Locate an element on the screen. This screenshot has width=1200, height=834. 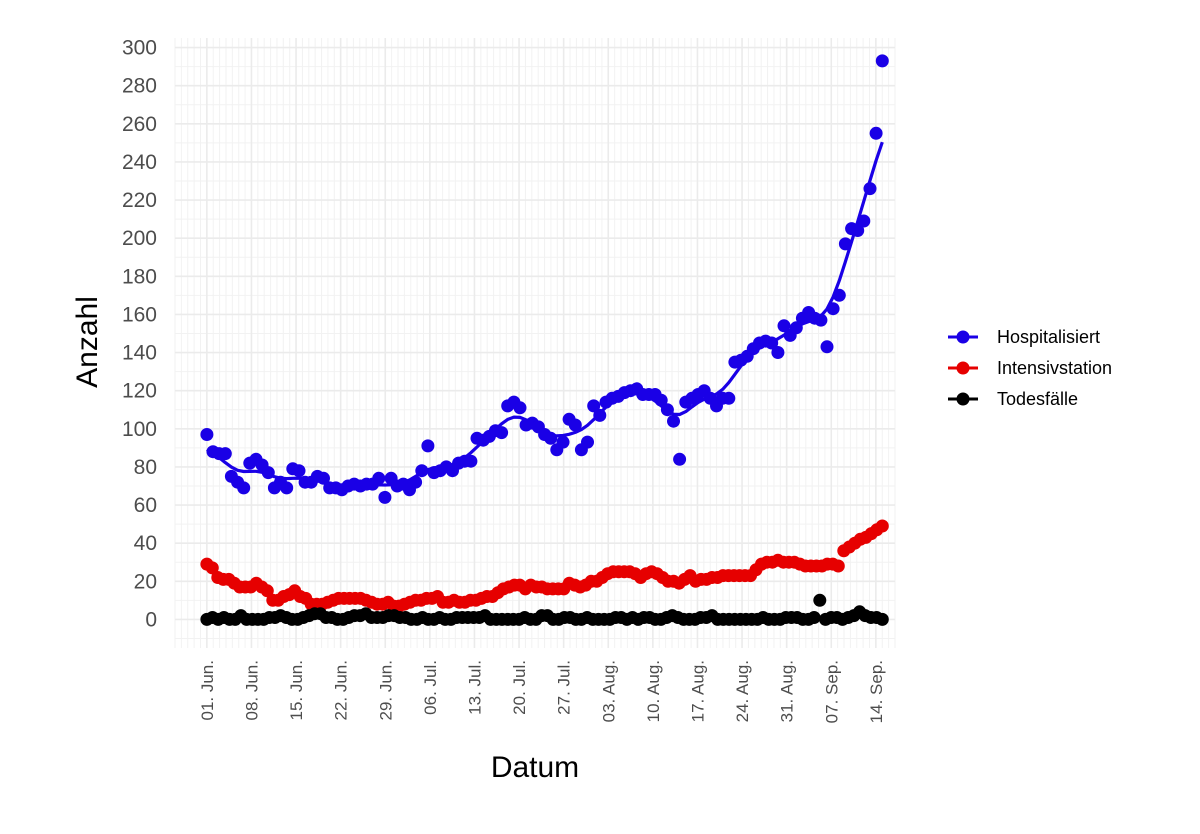
y-tick-label: 60 is located at coordinates (145, 505).